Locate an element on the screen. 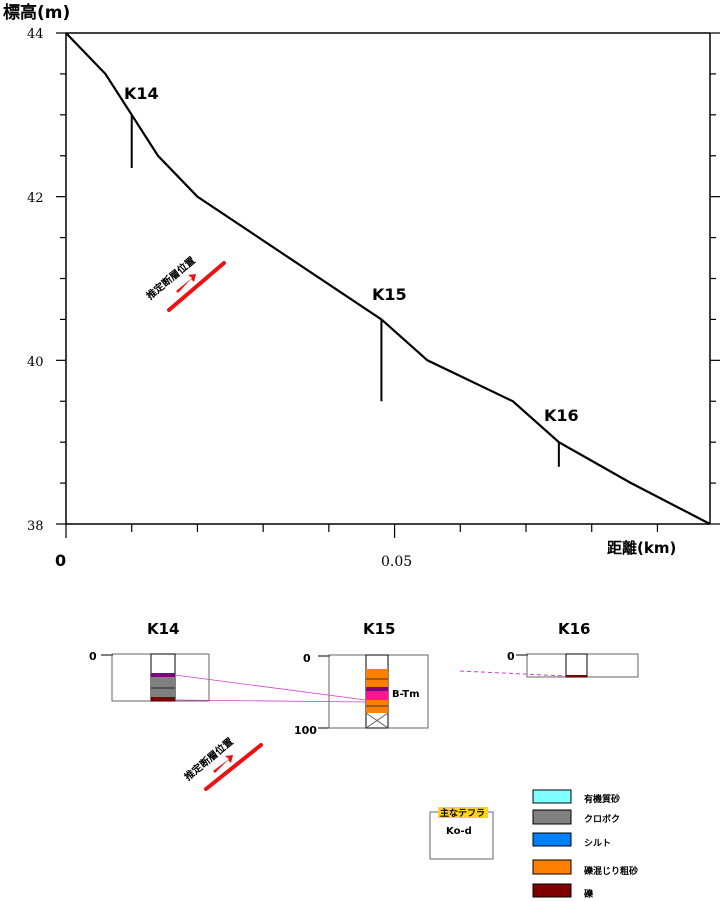  legend-item-gravelly-coarse-sand: 礫混じり粗砂 is located at coordinates (585, 868).